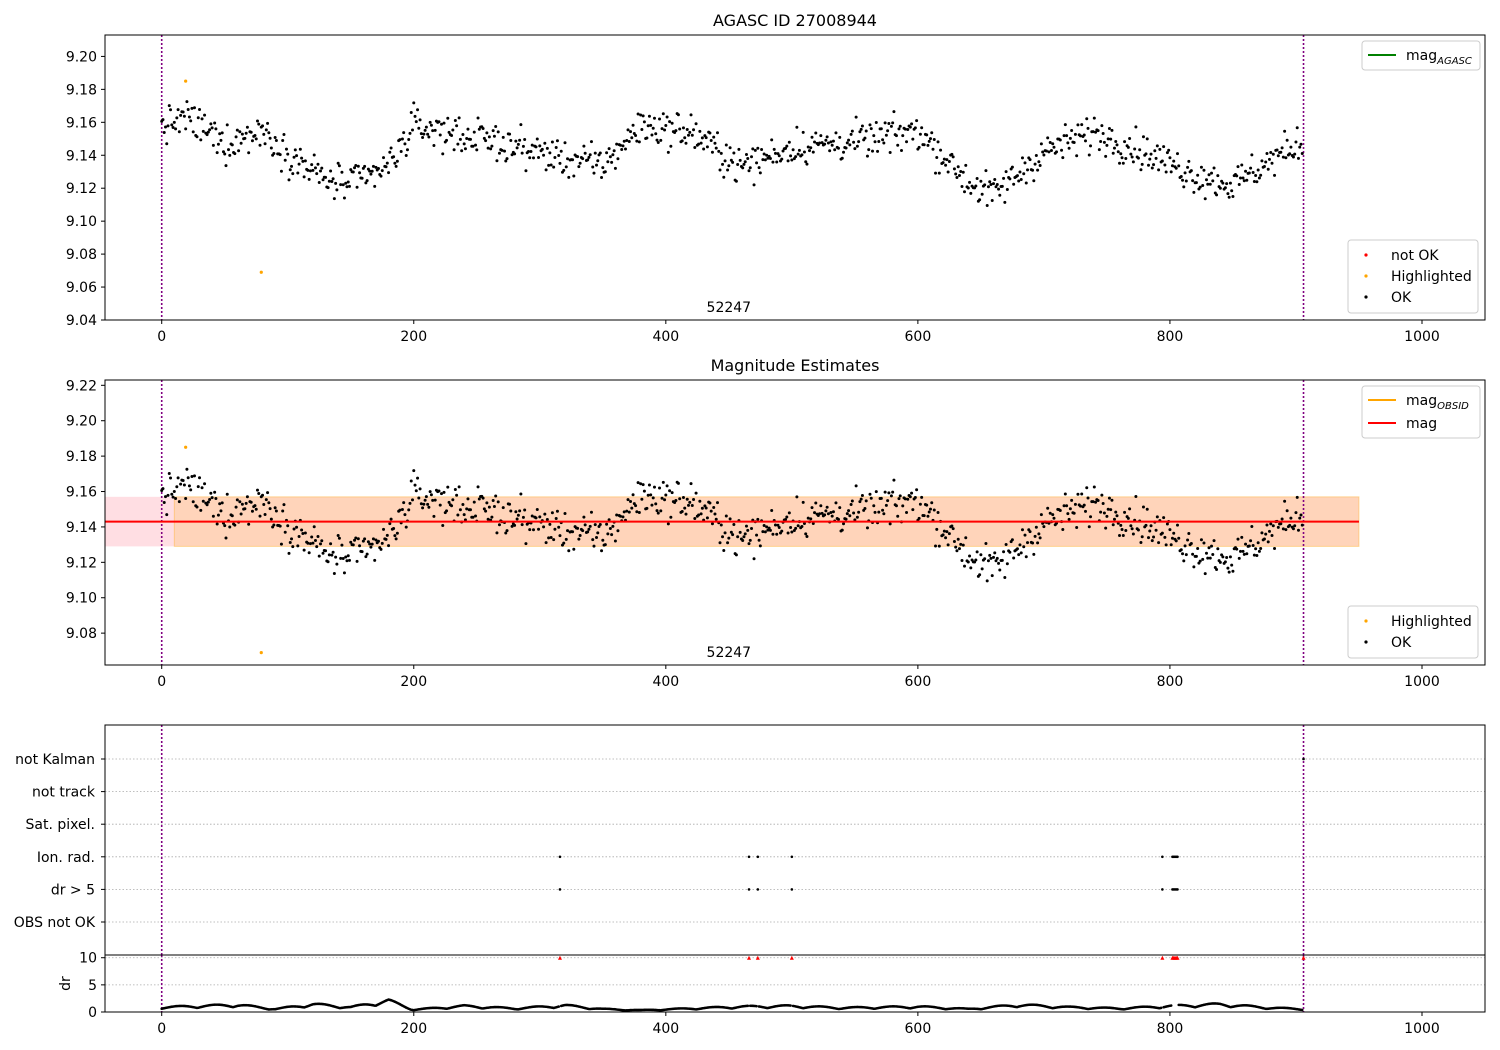 The width and height of the screenshot is (1500, 1050). I want to click on y-tick-label: 9.16, so click(81, 493).